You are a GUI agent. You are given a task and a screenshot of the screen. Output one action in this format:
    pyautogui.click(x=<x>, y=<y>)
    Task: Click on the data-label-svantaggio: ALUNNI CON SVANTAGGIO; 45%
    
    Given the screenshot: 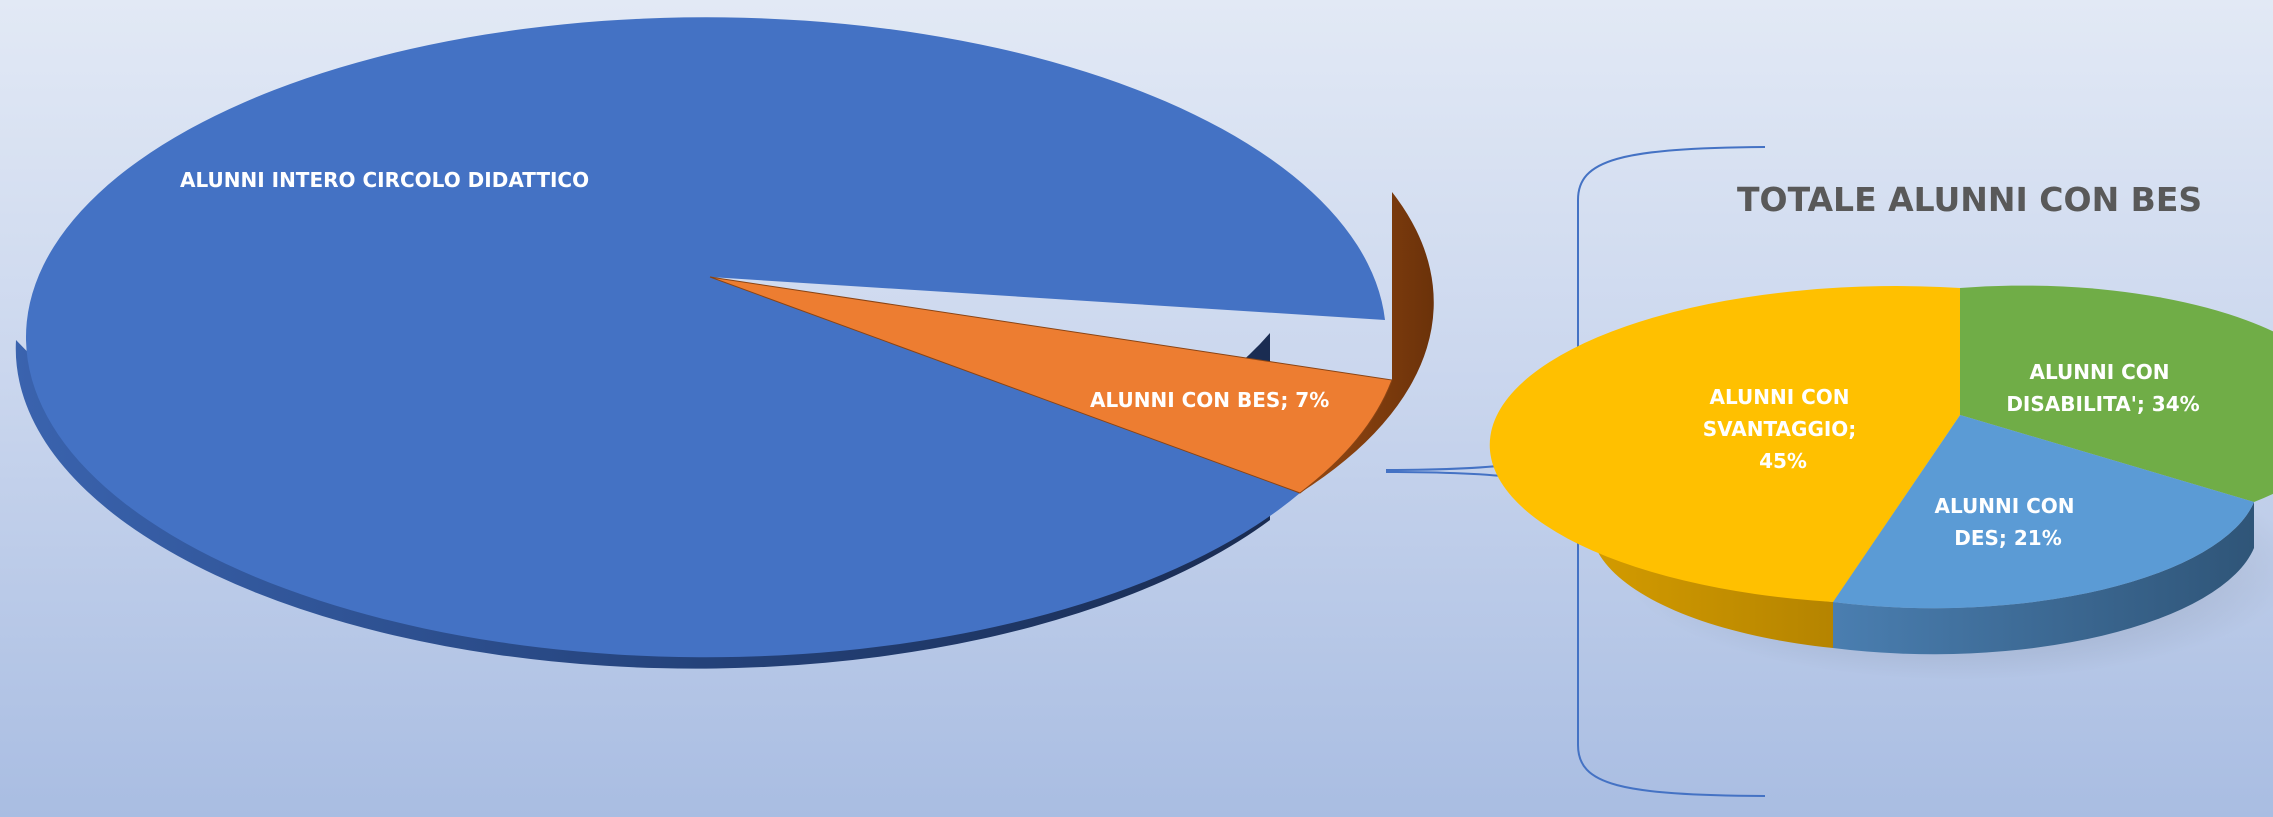 What is the action you would take?
    pyautogui.click(x=1783, y=429)
    